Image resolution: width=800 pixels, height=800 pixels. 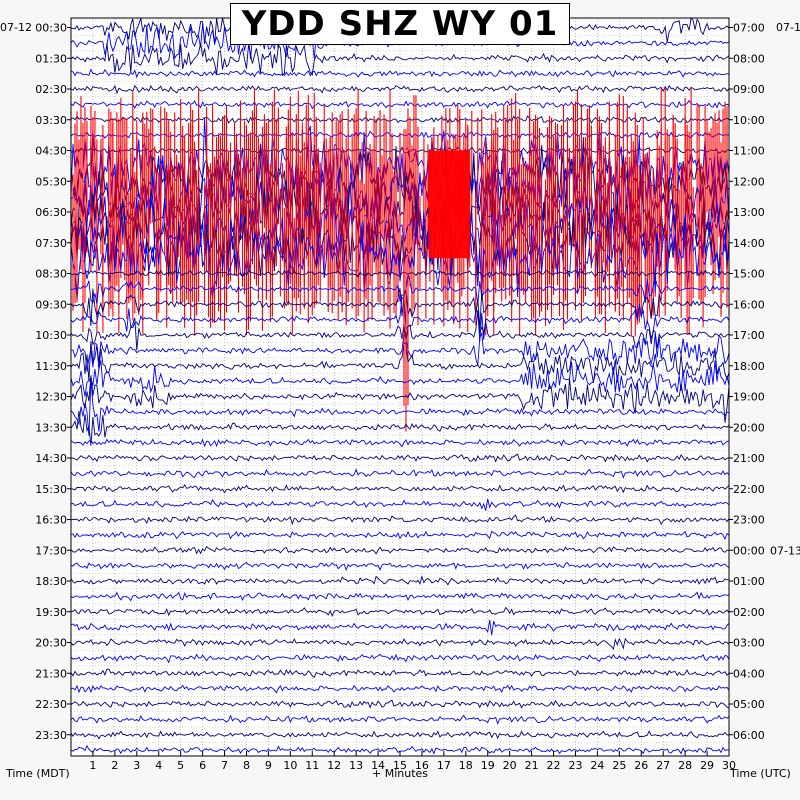 What do you see at coordinates (749, 704) in the screenshot?
I see `right-tick-label: 05:00` at bounding box center [749, 704].